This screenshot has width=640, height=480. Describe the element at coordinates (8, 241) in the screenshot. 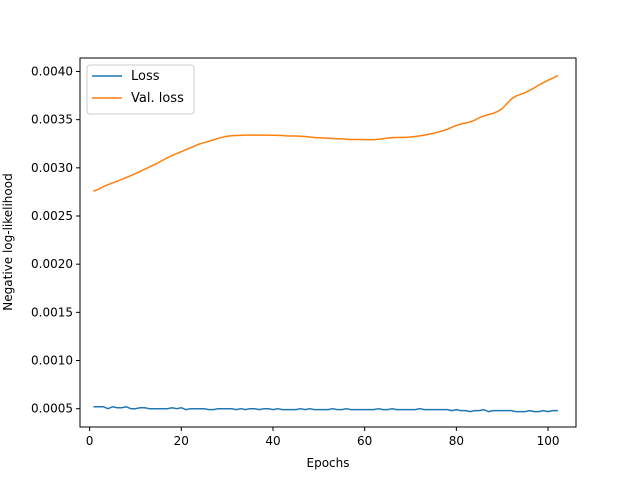

I see `y-axis-title: Negative log-likelihood` at that location.